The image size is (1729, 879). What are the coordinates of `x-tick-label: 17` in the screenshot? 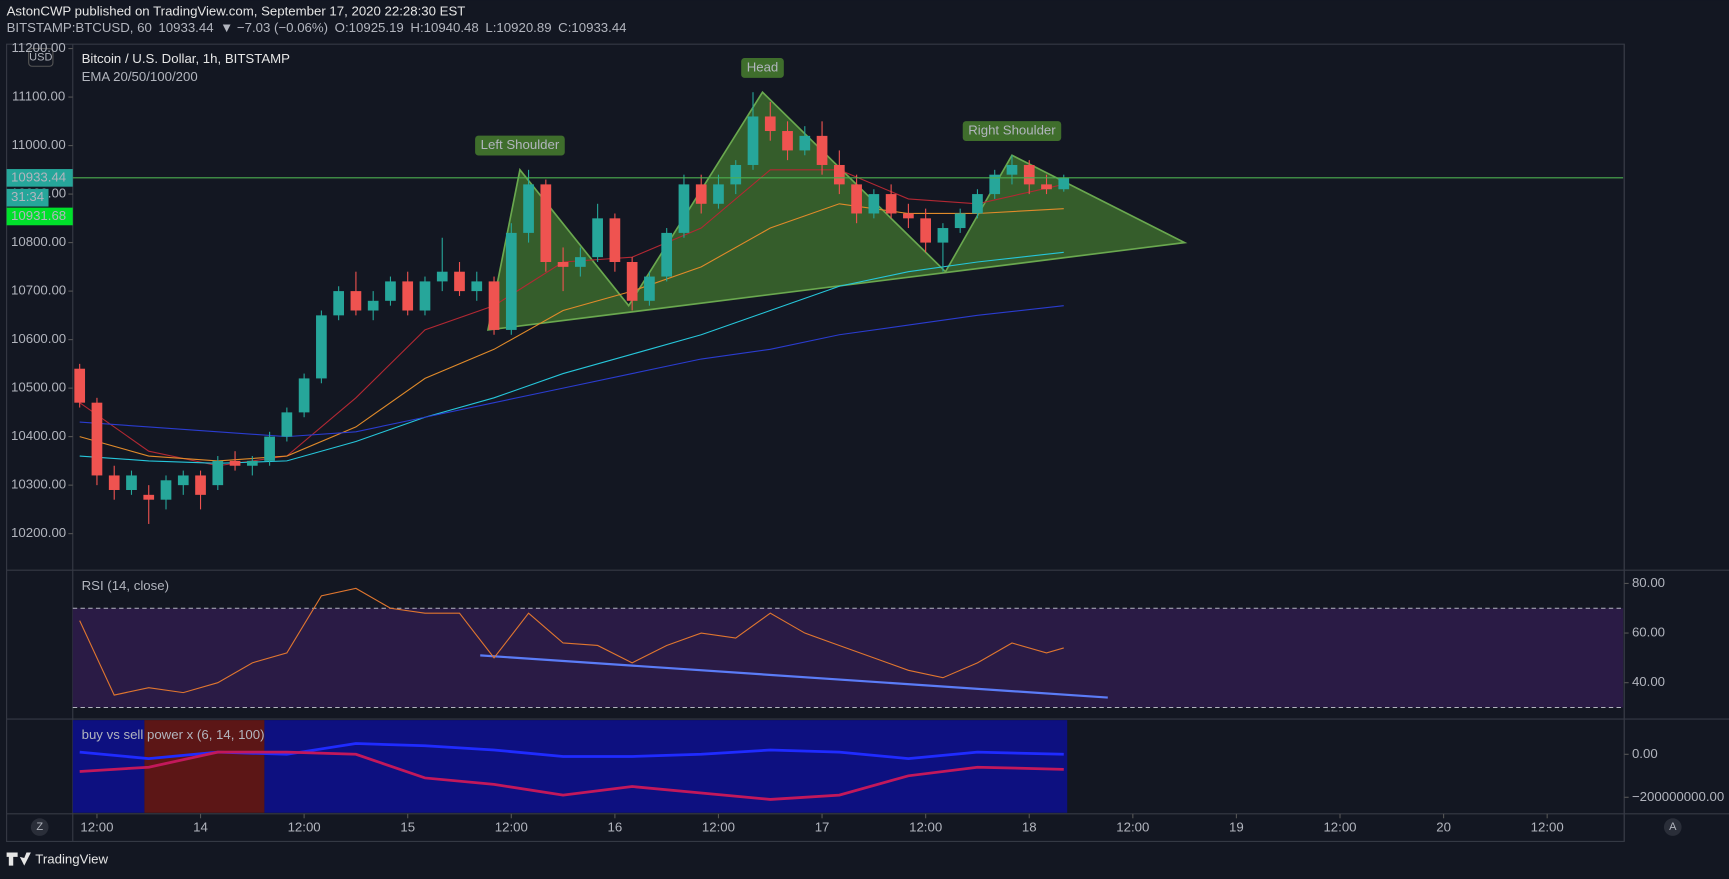 It's located at (822, 827).